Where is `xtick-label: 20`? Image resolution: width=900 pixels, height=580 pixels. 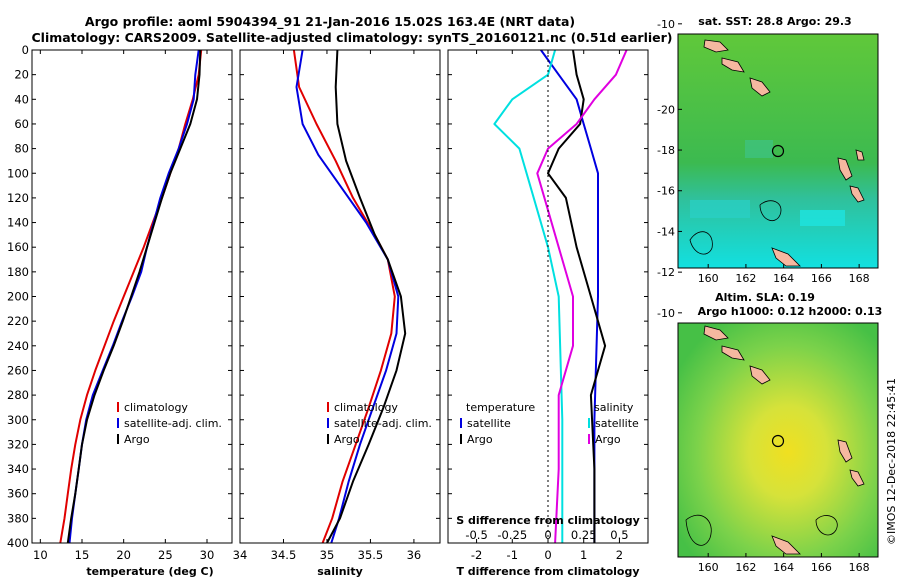 xtick-label: 20 is located at coordinates (123, 555).